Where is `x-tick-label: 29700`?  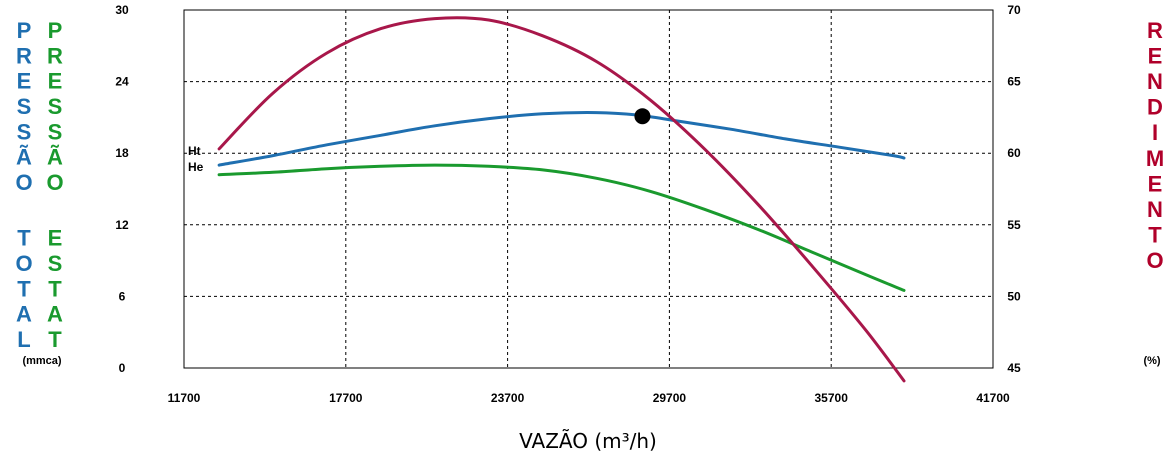 x-tick-label: 29700 is located at coordinates (670, 398).